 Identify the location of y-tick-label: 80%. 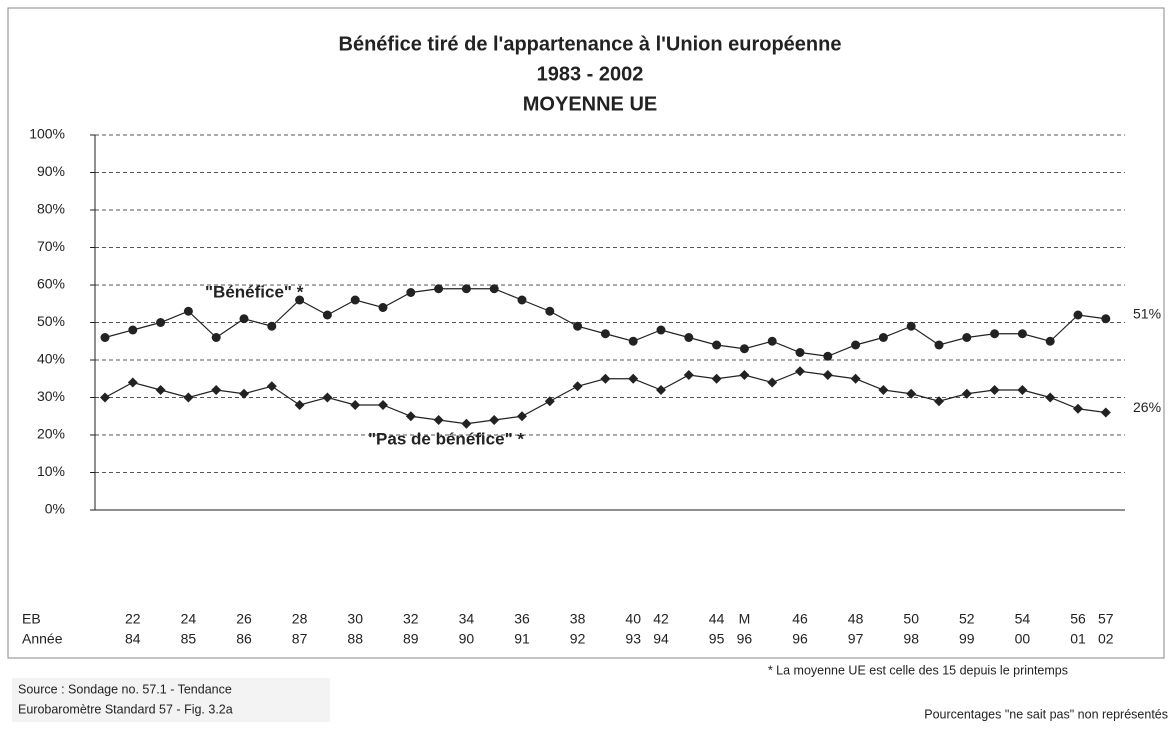
(51, 209).